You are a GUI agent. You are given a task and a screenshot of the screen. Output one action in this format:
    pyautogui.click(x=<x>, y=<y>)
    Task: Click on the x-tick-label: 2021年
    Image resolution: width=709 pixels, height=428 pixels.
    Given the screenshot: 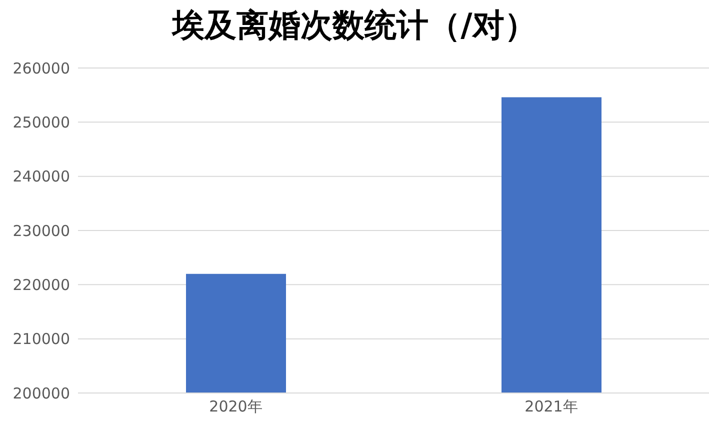 What is the action you would take?
    pyautogui.click(x=551, y=407)
    